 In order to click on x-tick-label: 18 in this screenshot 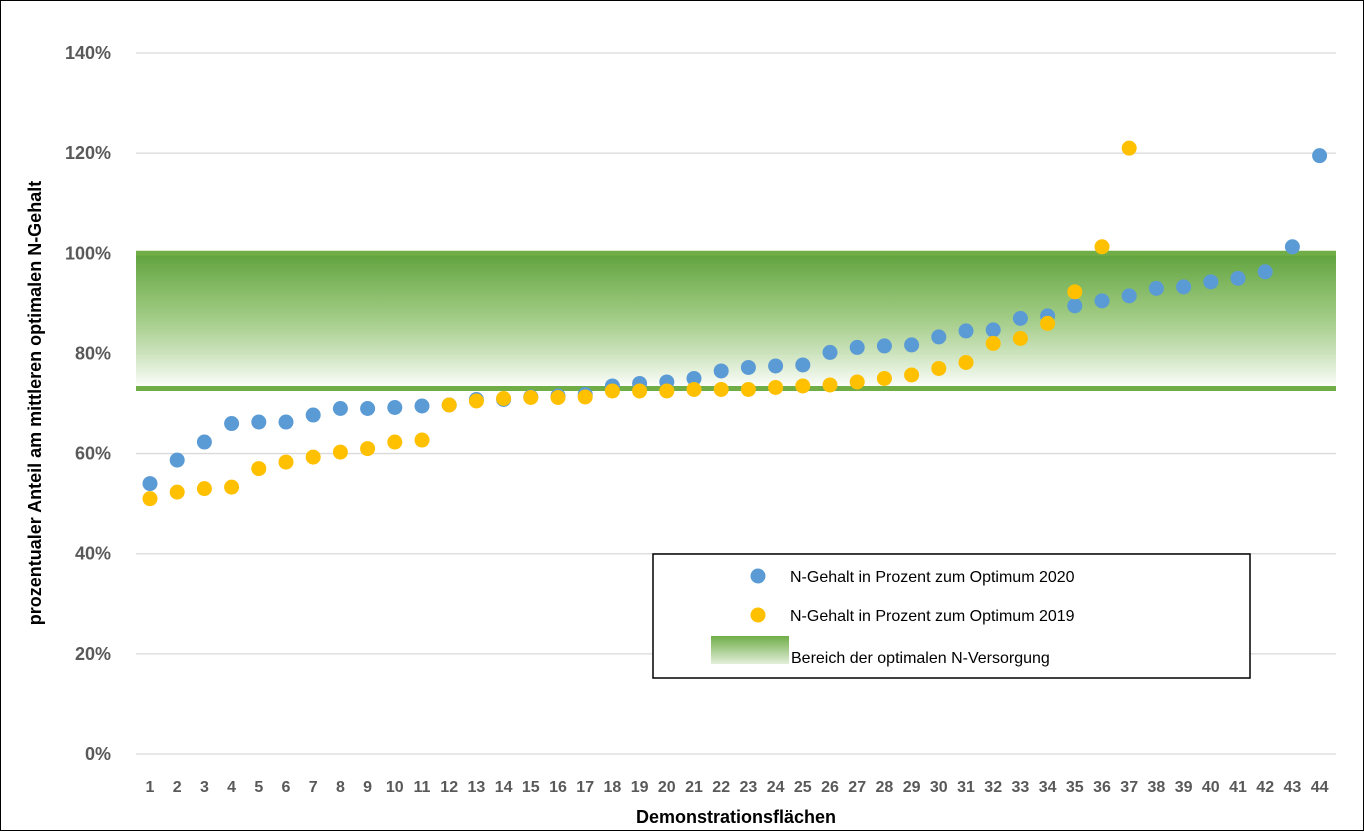, I will do `click(613, 787)`.